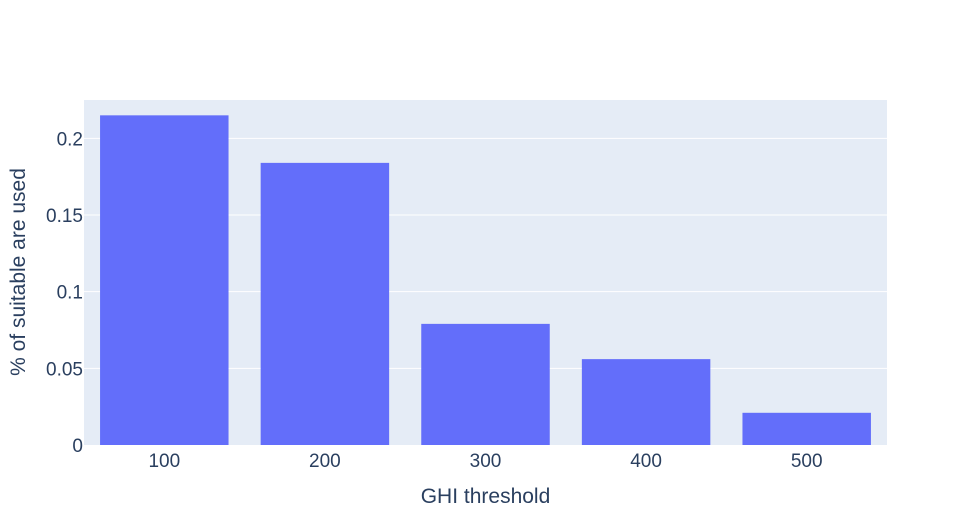 This screenshot has width=966, height=525. Describe the element at coordinates (325, 461) in the screenshot. I see `x-tick-label: 200` at that location.